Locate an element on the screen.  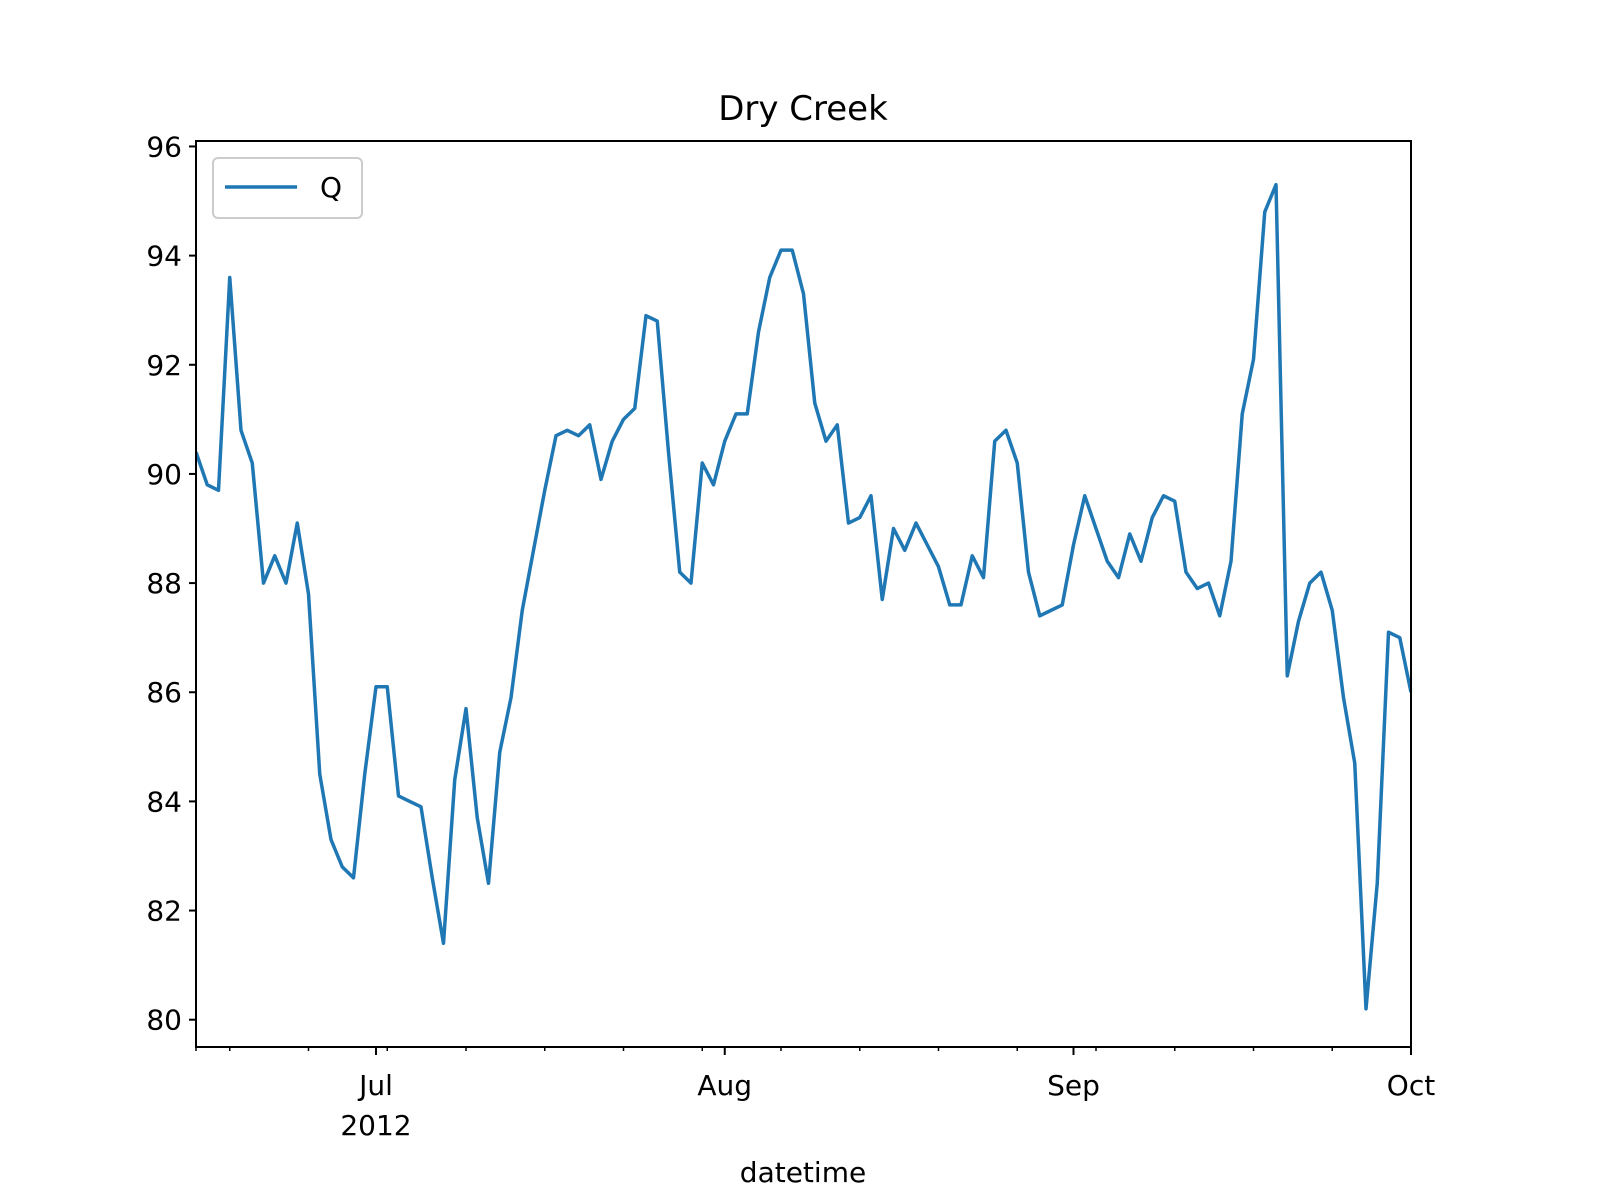
y-tick-label: 88 is located at coordinates (164, 583).